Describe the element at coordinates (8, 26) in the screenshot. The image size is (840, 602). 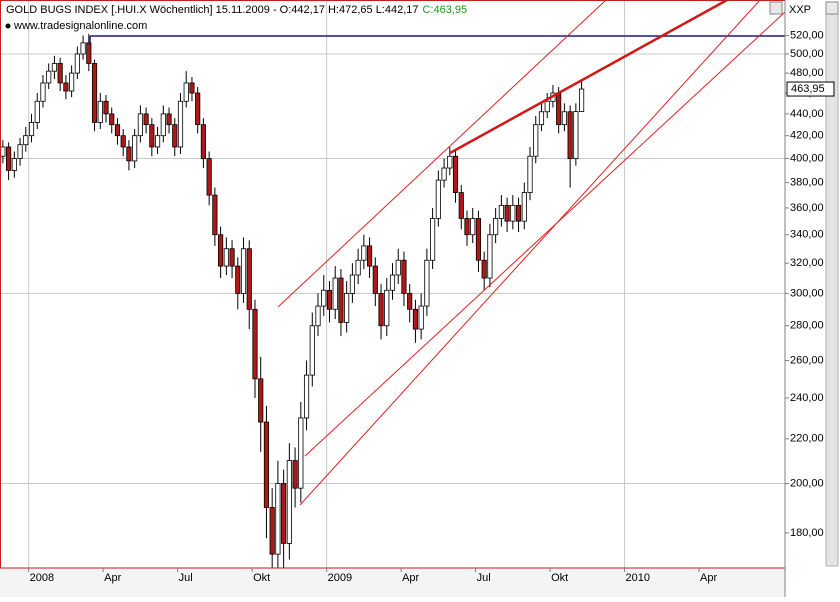
I see `bullet` at that location.